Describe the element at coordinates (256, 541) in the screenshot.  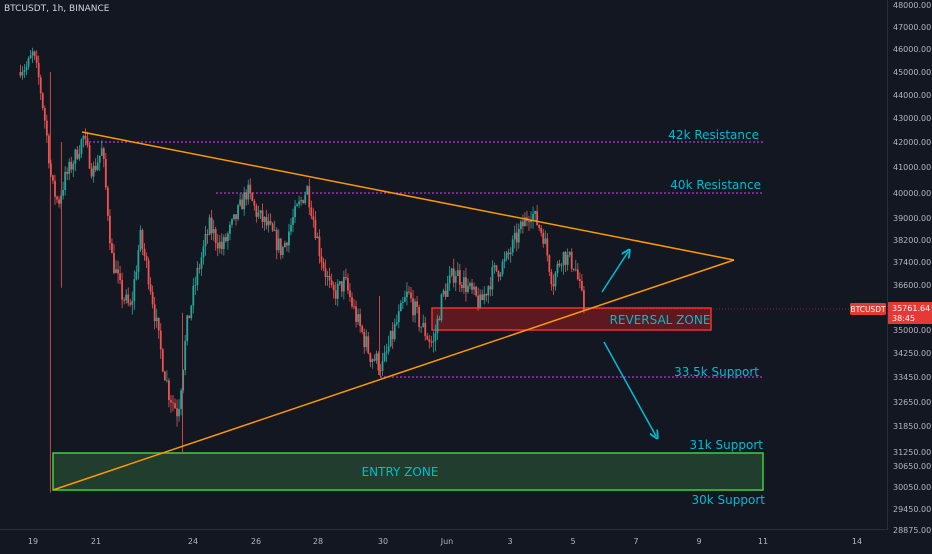
I see `time-tick-label: 26` at that location.